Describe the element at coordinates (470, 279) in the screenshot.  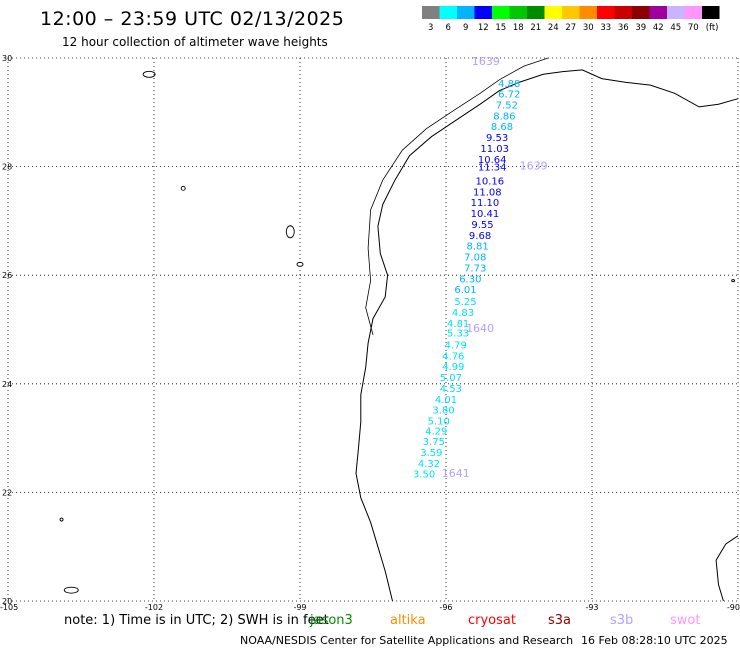
I see `wave-height-label: 6.30` at that location.